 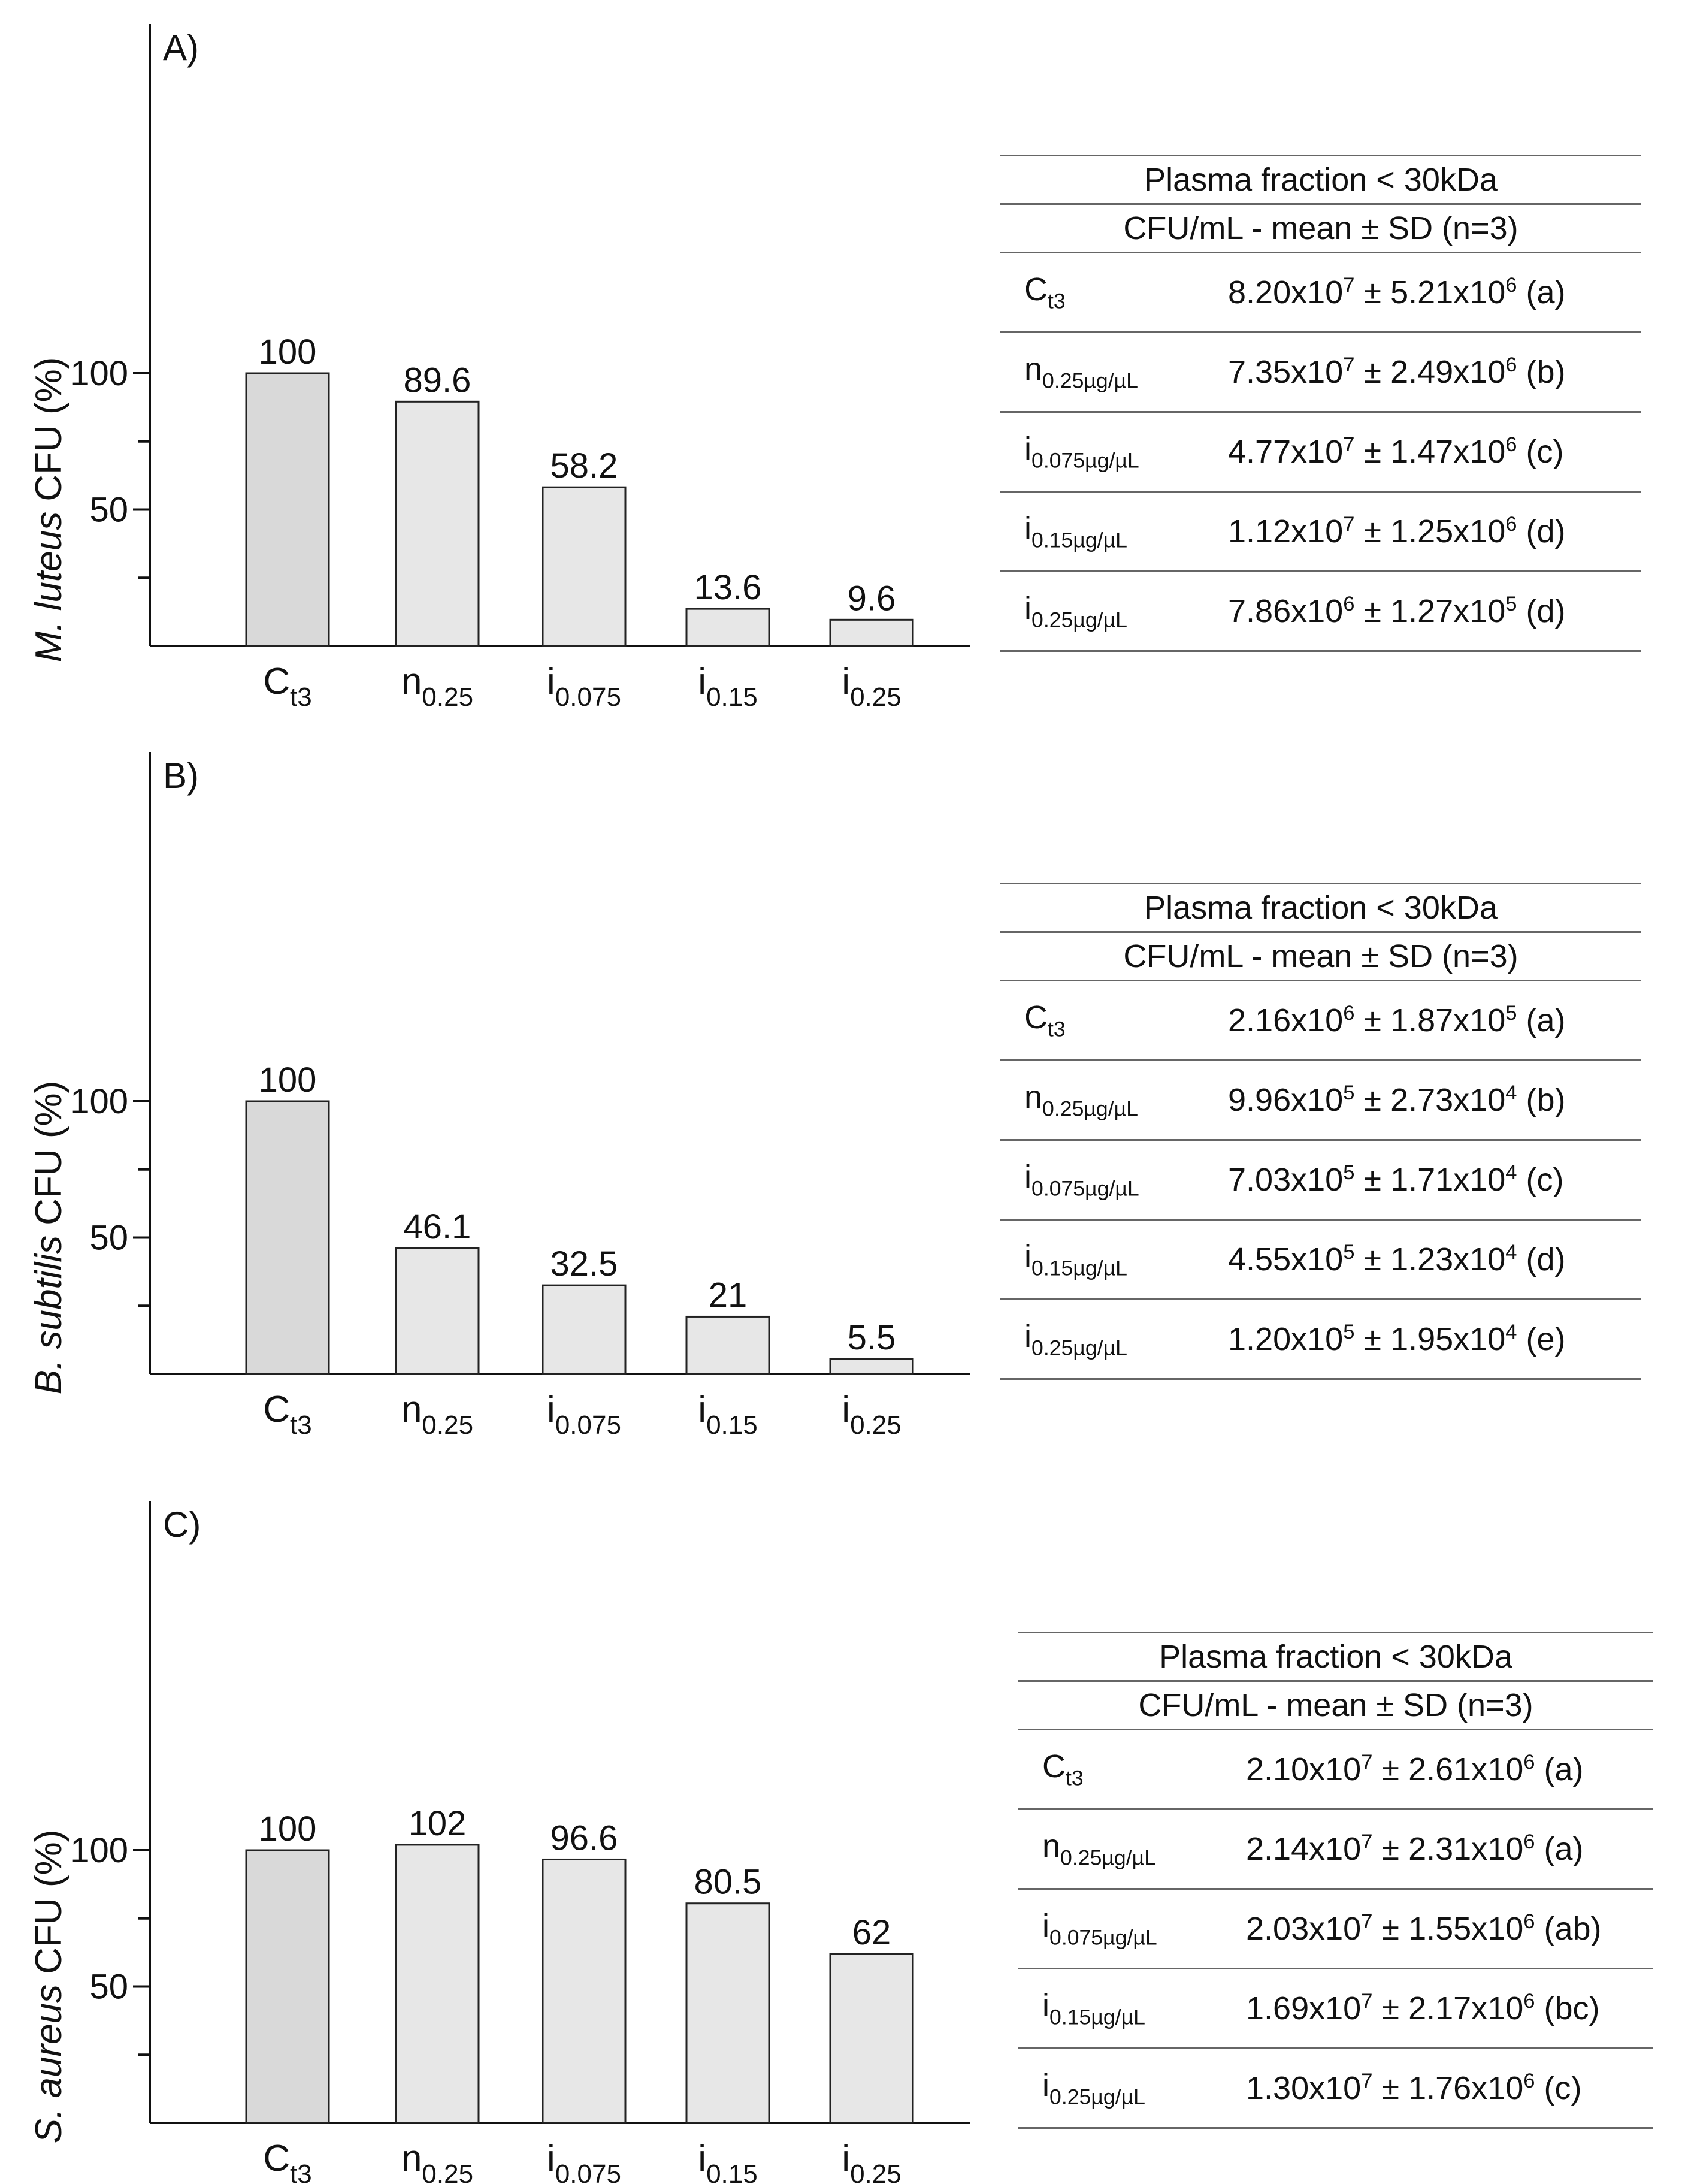 What do you see at coordinates (181, 776) in the screenshot?
I see `panel-label: B)` at bounding box center [181, 776].